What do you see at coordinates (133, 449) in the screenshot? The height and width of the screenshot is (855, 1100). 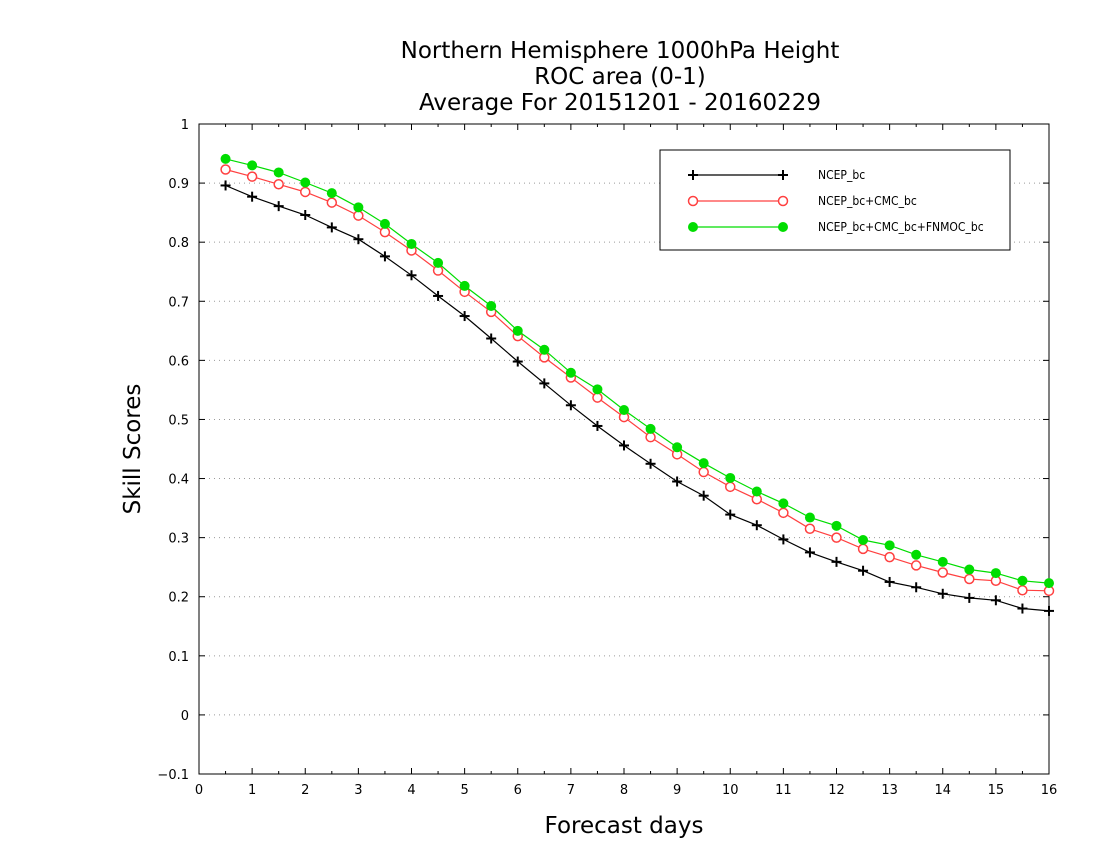 I see `y-axis-title: Skill Scores` at bounding box center [133, 449].